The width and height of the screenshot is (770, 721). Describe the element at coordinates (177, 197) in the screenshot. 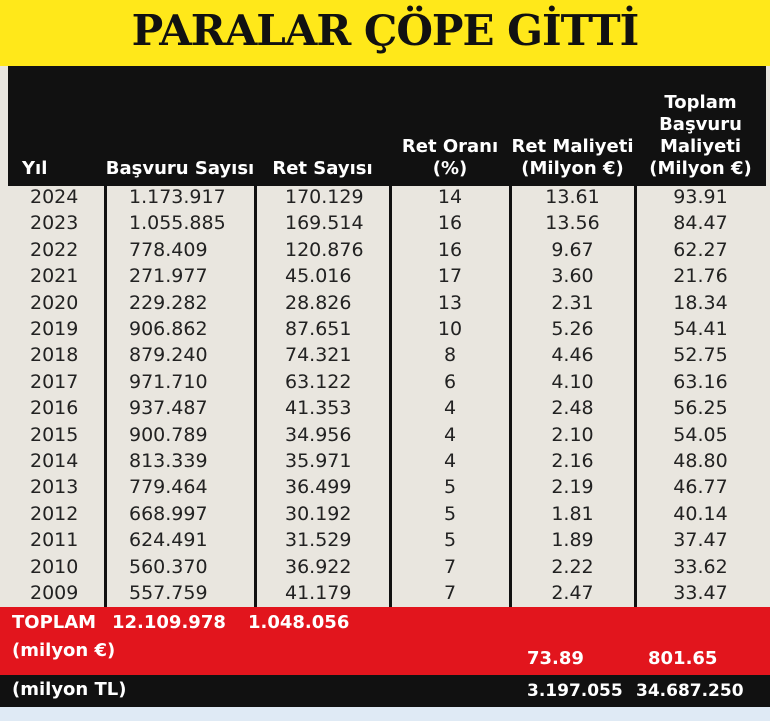

I see `table-cell: 1.173.917` at that location.